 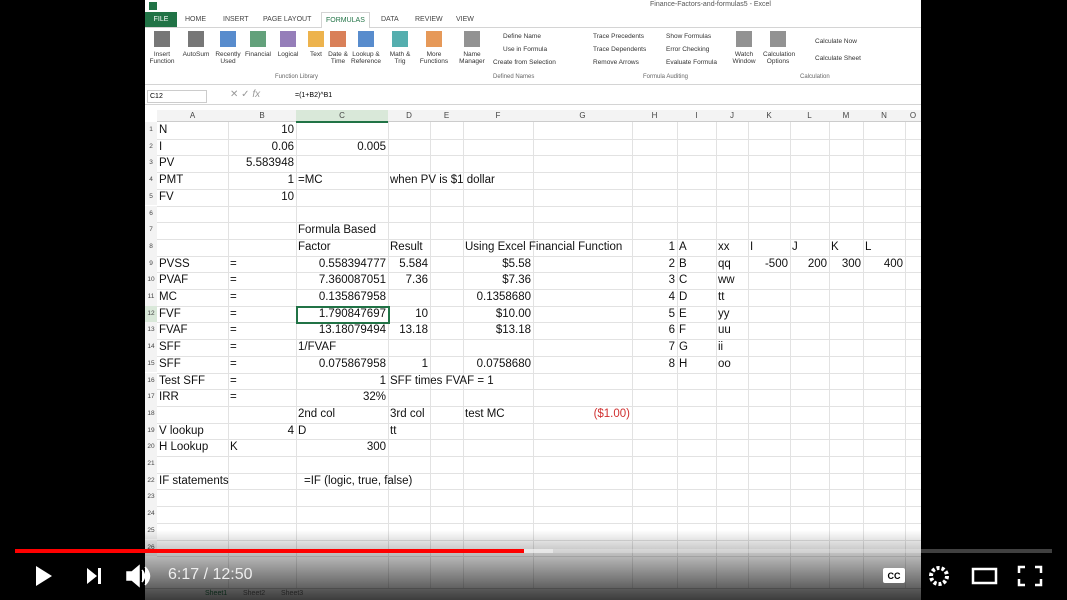 I want to click on column-header: L, so click(x=810, y=116).